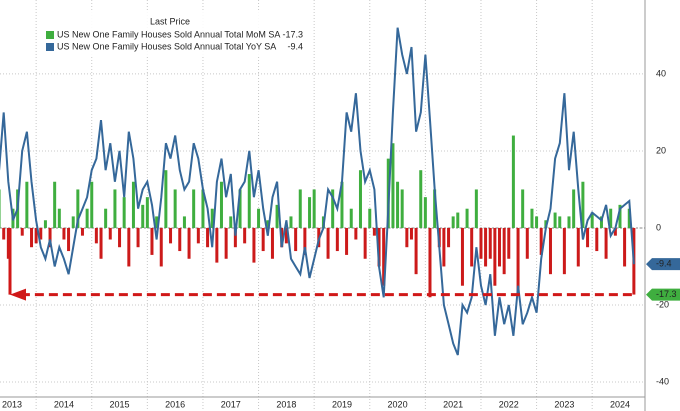  Describe the element at coordinates (661, 73) in the screenshot. I see `y-tick-label: 40` at that location.